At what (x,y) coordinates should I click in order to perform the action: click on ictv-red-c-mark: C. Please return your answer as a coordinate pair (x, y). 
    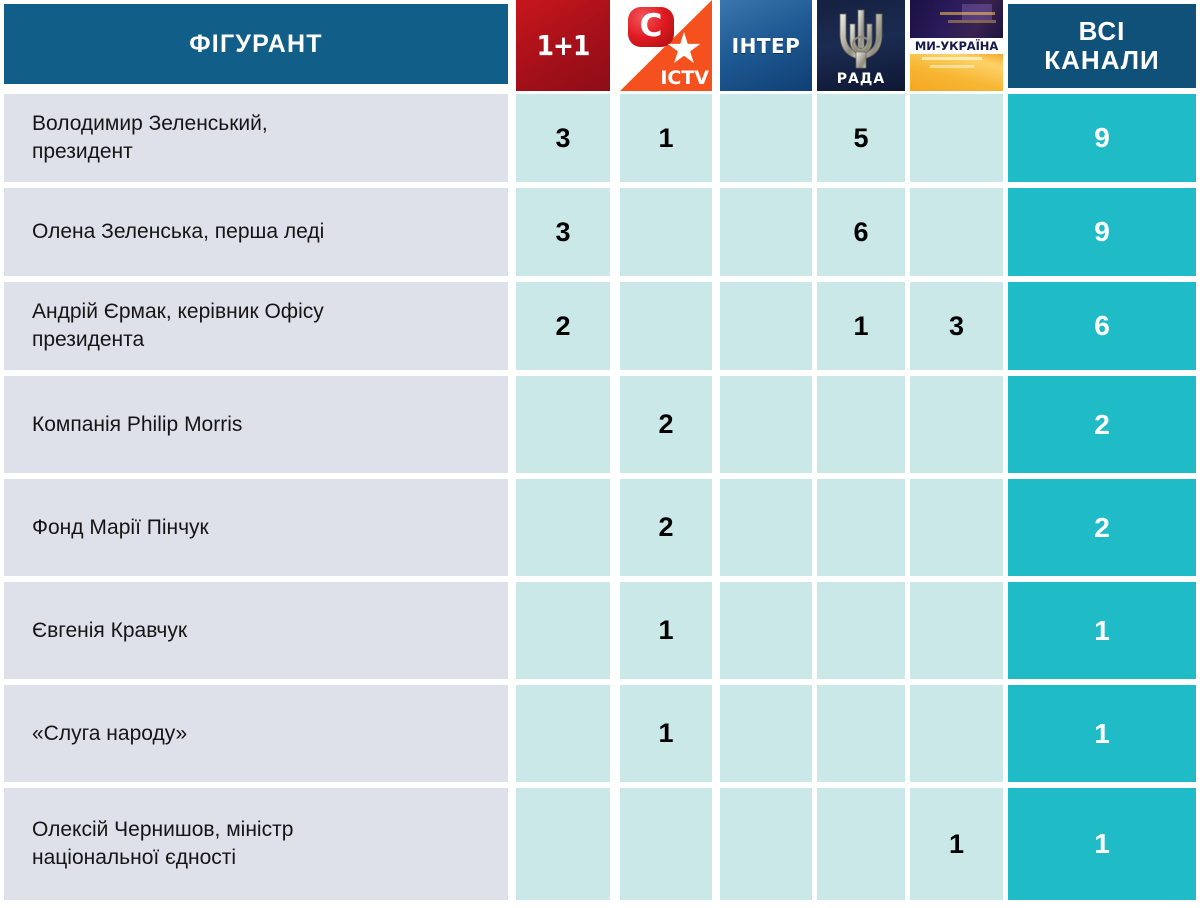
    Looking at the image, I should click on (651, 27).